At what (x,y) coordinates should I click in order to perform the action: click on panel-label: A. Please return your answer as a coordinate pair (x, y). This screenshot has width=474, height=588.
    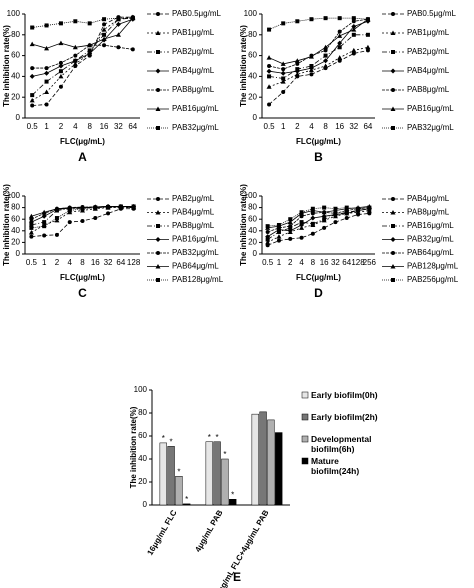
    Looking at the image, I should click on (82, 157).